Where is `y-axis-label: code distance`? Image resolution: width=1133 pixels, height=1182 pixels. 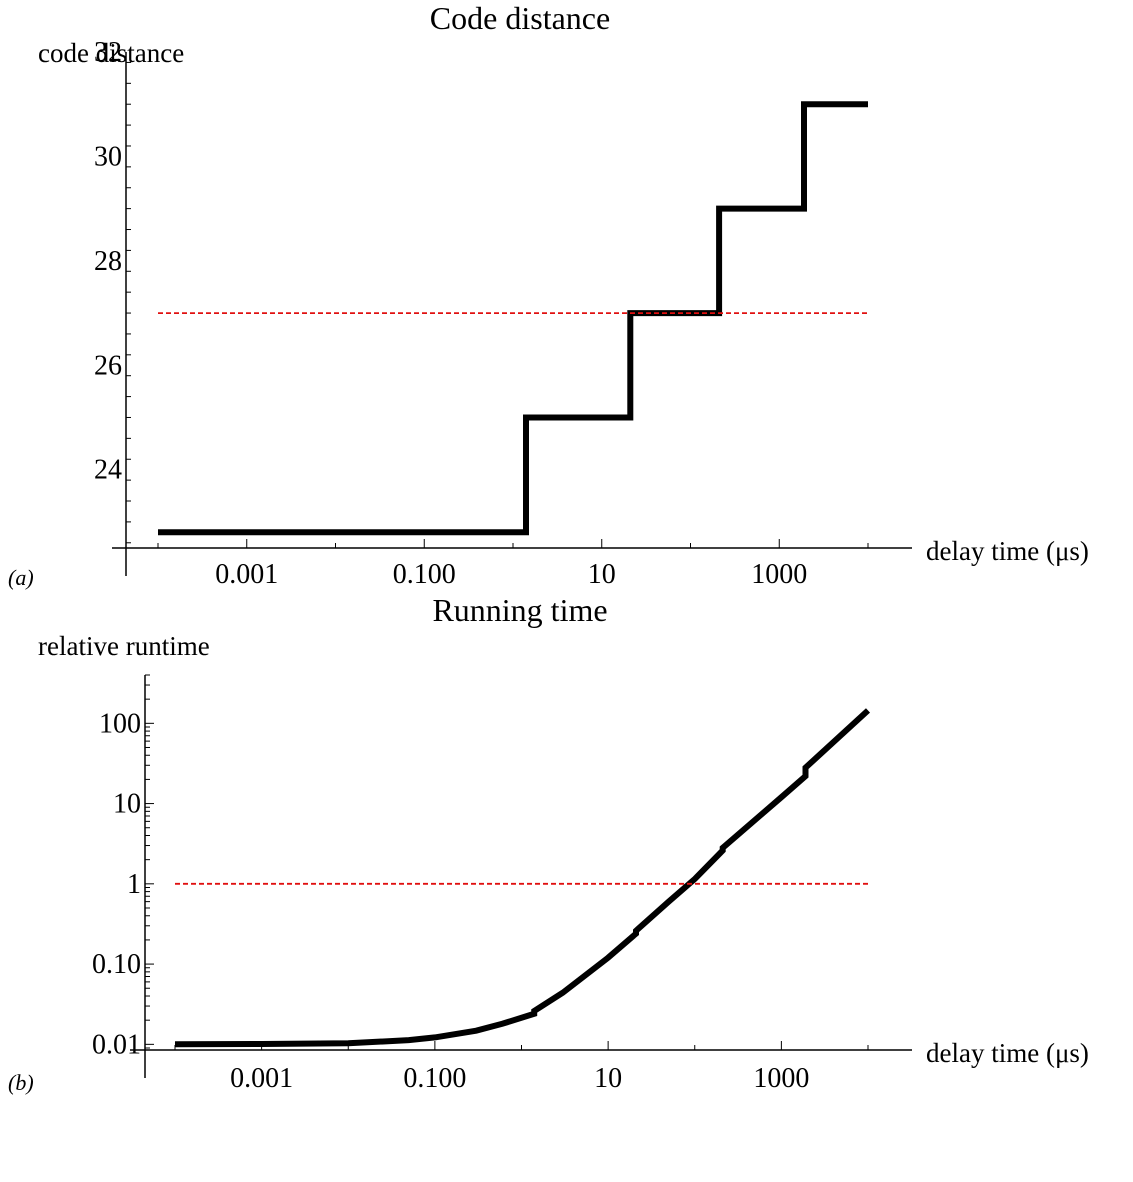
y-axis-label: code distance is located at coordinates (111, 53).